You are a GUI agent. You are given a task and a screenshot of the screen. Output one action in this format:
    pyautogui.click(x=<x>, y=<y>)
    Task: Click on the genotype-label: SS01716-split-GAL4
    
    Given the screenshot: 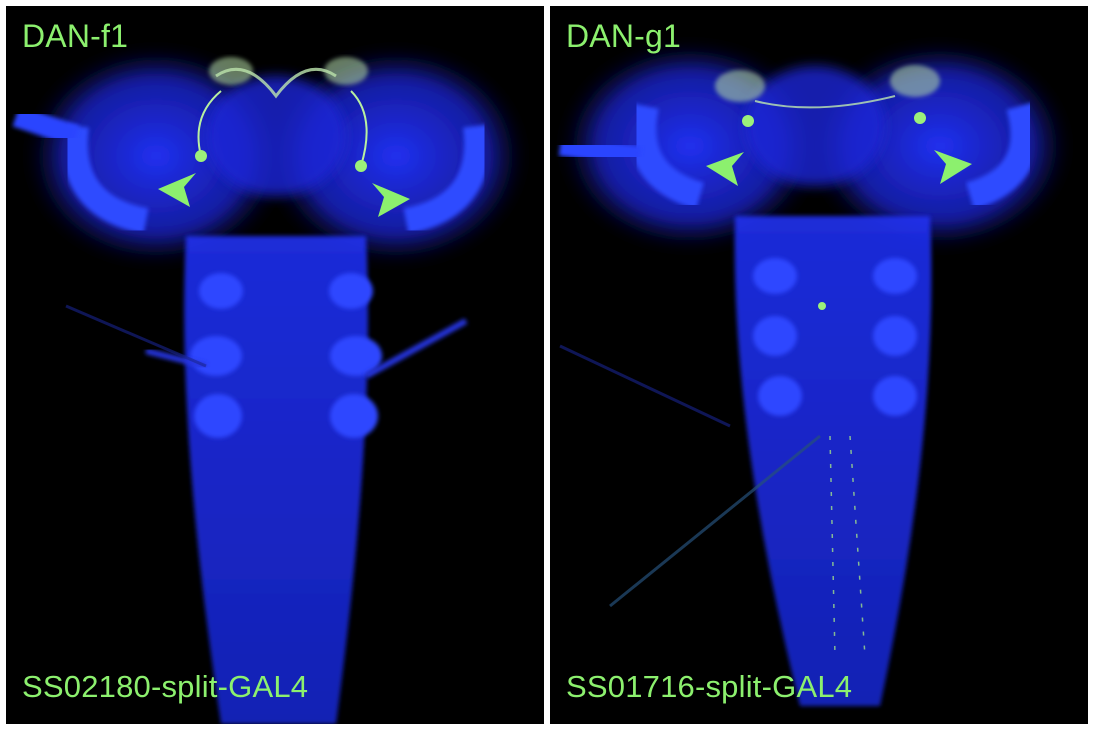 What is the action you would take?
    pyautogui.click(x=709, y=686)
    